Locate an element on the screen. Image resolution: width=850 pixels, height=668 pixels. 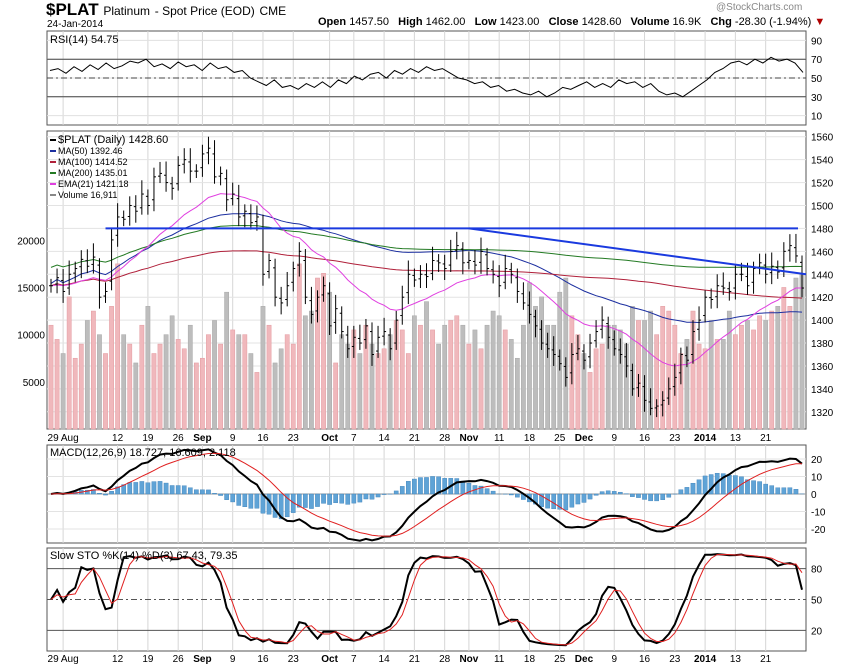
price-tick-label: 1460 is located at coordinates (822, 252).